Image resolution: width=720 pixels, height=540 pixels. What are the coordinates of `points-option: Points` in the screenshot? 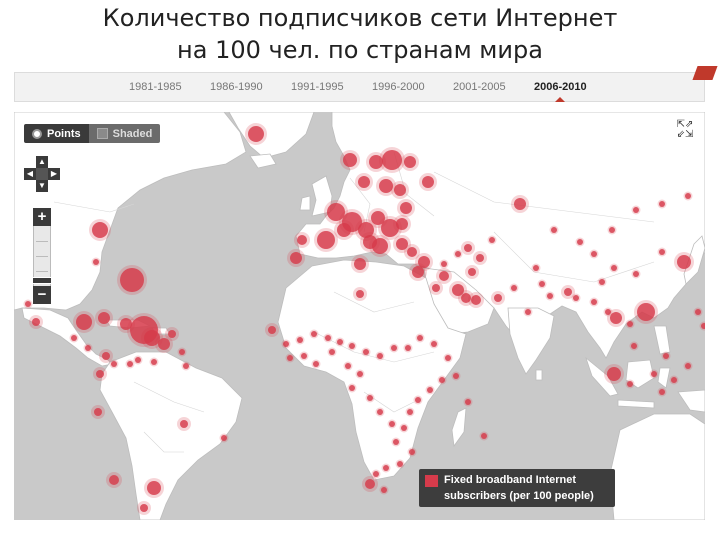 It's located at (56, 133).